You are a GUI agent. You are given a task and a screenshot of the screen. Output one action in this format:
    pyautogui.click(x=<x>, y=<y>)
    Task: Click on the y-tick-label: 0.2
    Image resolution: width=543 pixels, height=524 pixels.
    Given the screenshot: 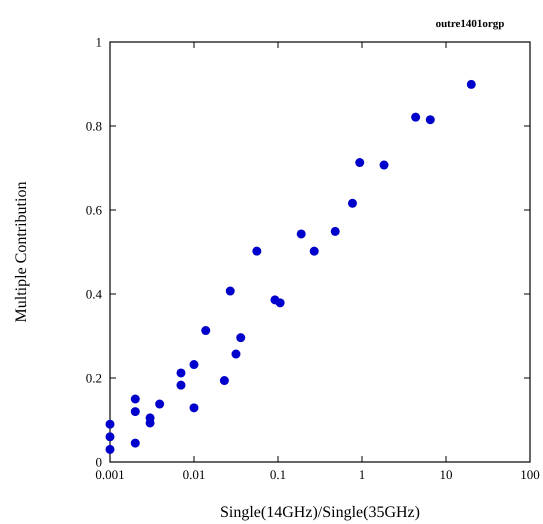 What is the action you would take?
    pyautogui.click(x=94, y=378)
    